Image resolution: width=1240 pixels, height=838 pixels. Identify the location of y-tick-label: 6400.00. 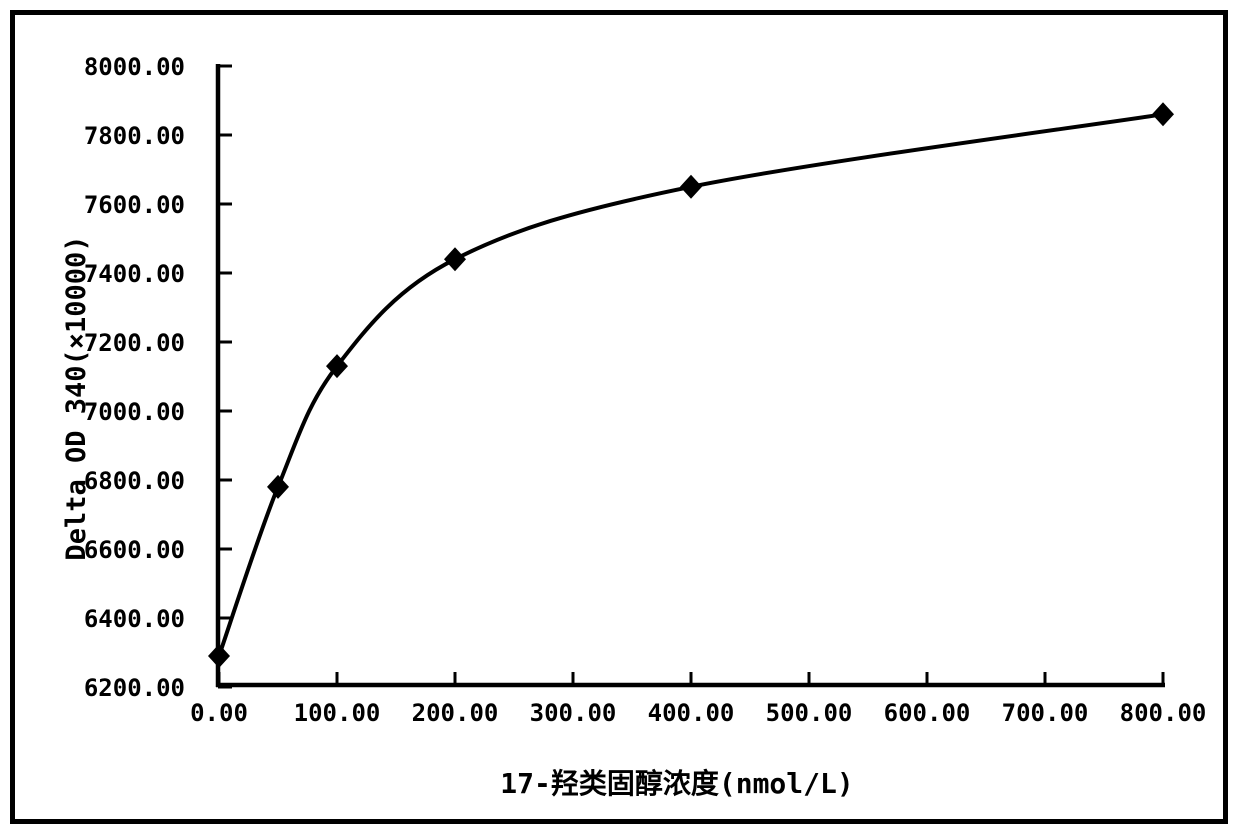
(134, 619).